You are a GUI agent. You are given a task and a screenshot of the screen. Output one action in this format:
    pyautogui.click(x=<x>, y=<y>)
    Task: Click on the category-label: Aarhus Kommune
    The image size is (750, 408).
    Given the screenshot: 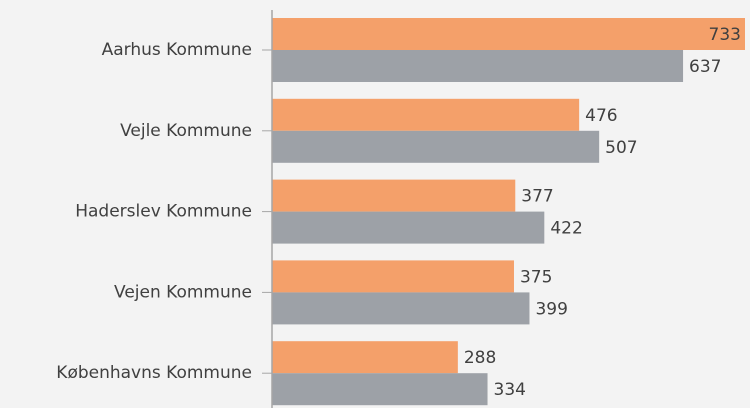 What is the action you would take?
    pyautogui.click(x=177, y=50)
    